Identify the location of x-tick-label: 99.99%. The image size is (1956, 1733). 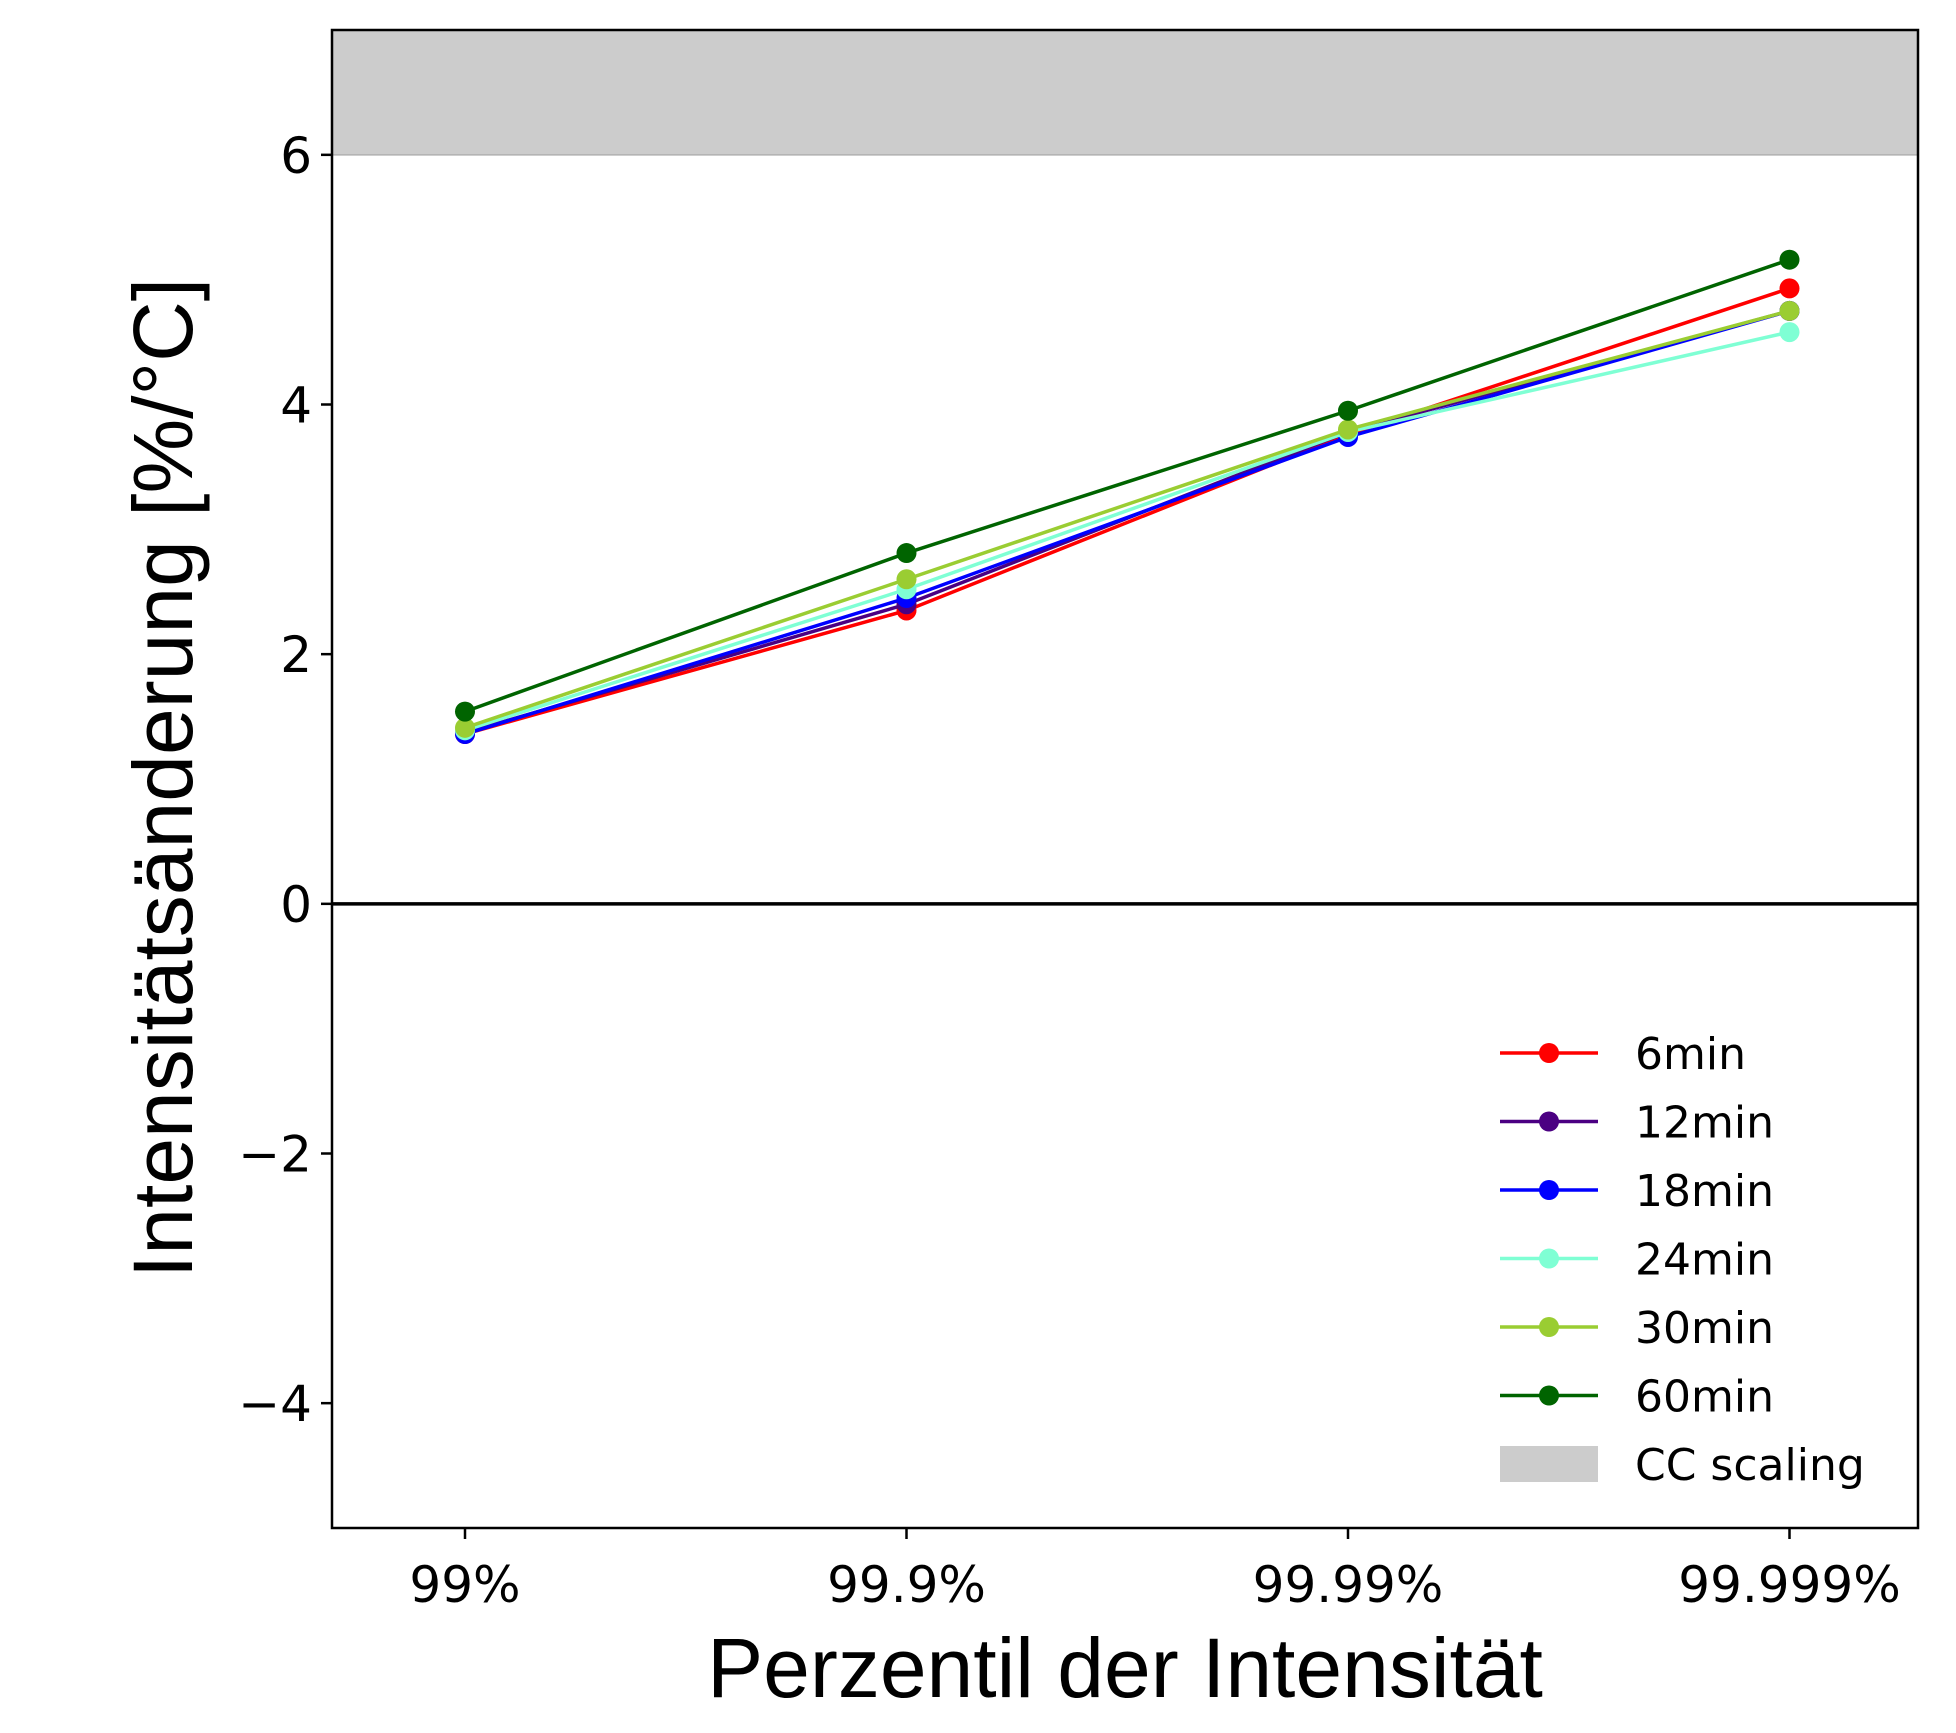
(1348, 1585).